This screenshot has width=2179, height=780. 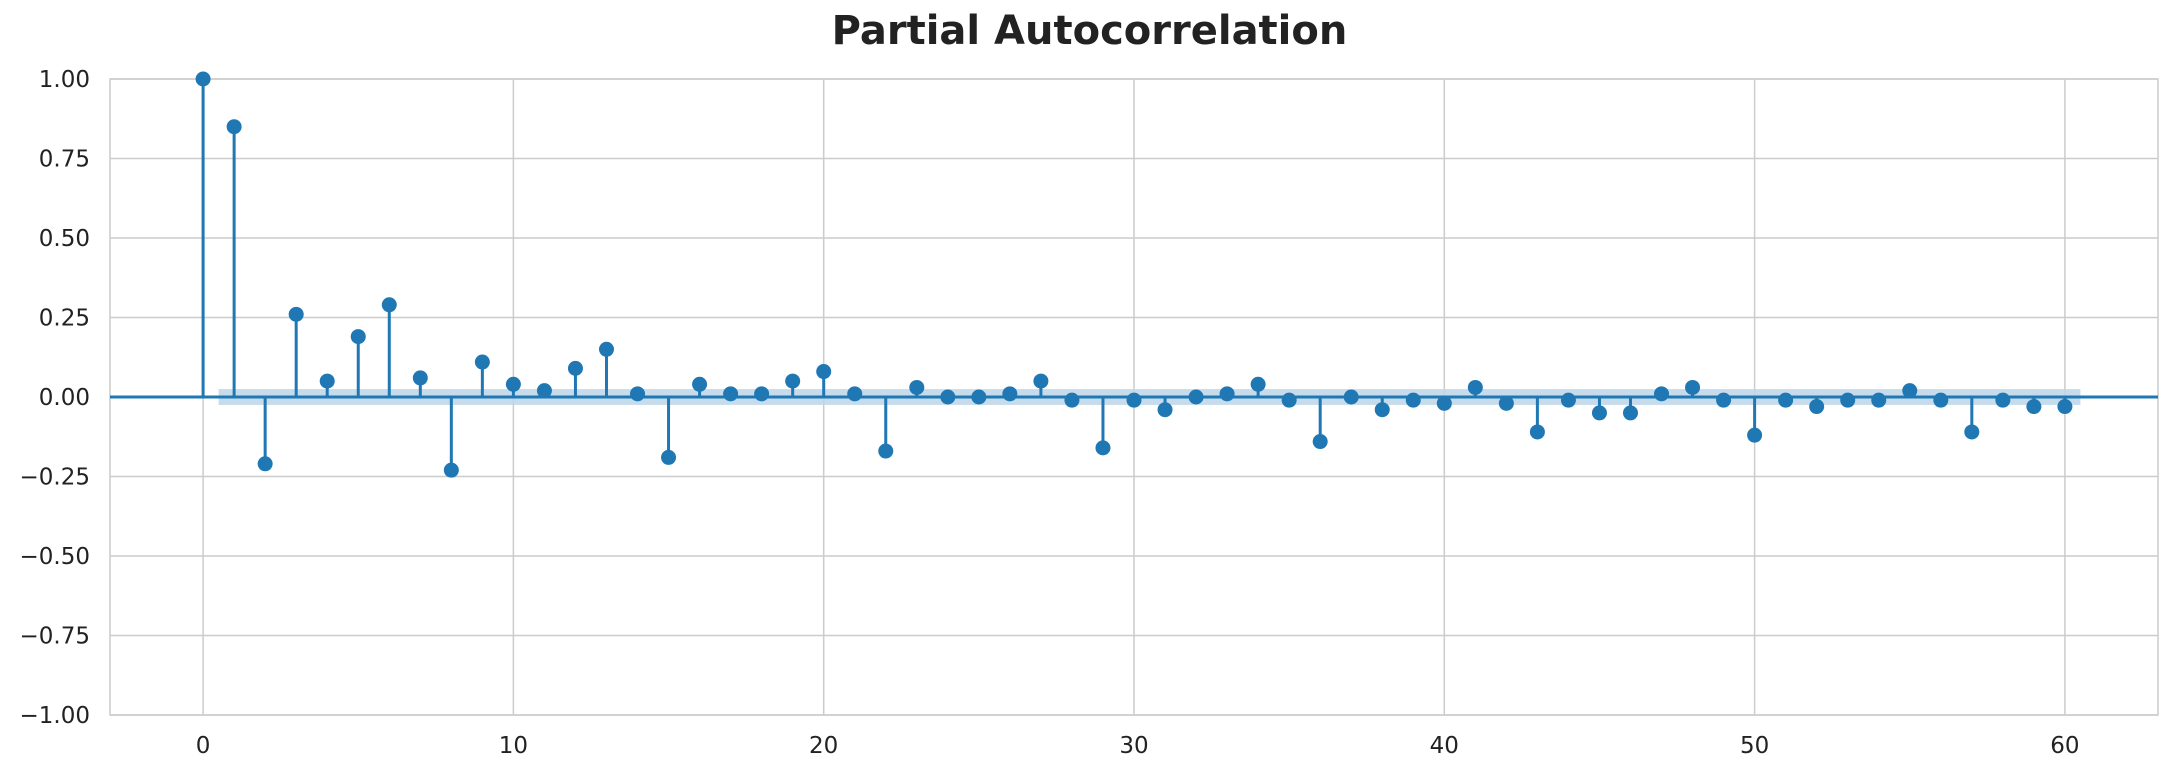 I want to click on y-tick-label: 0.75, so click(x=64, y=160).